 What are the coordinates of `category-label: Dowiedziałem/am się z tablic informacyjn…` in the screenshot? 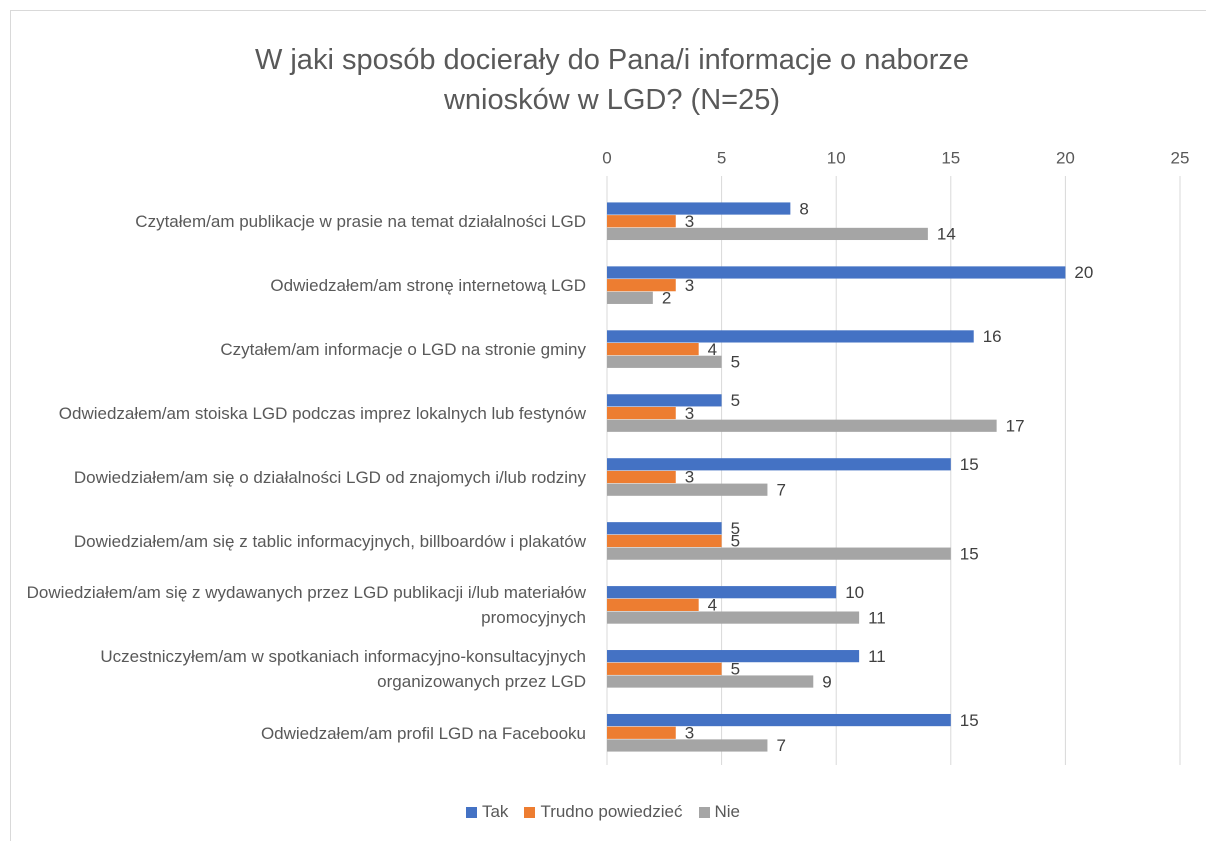 It's located at (329, 541).